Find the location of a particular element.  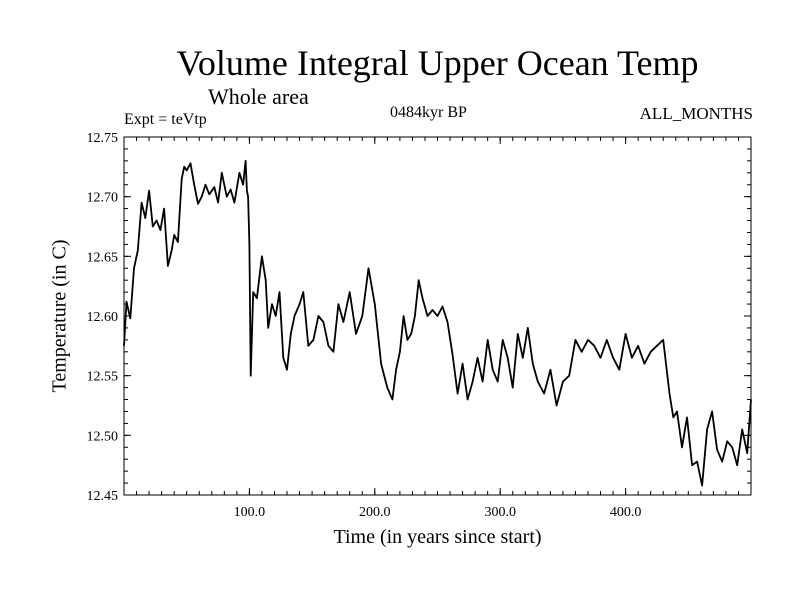

y-tick-label: 12.45 is located at coordinates (103, 496).